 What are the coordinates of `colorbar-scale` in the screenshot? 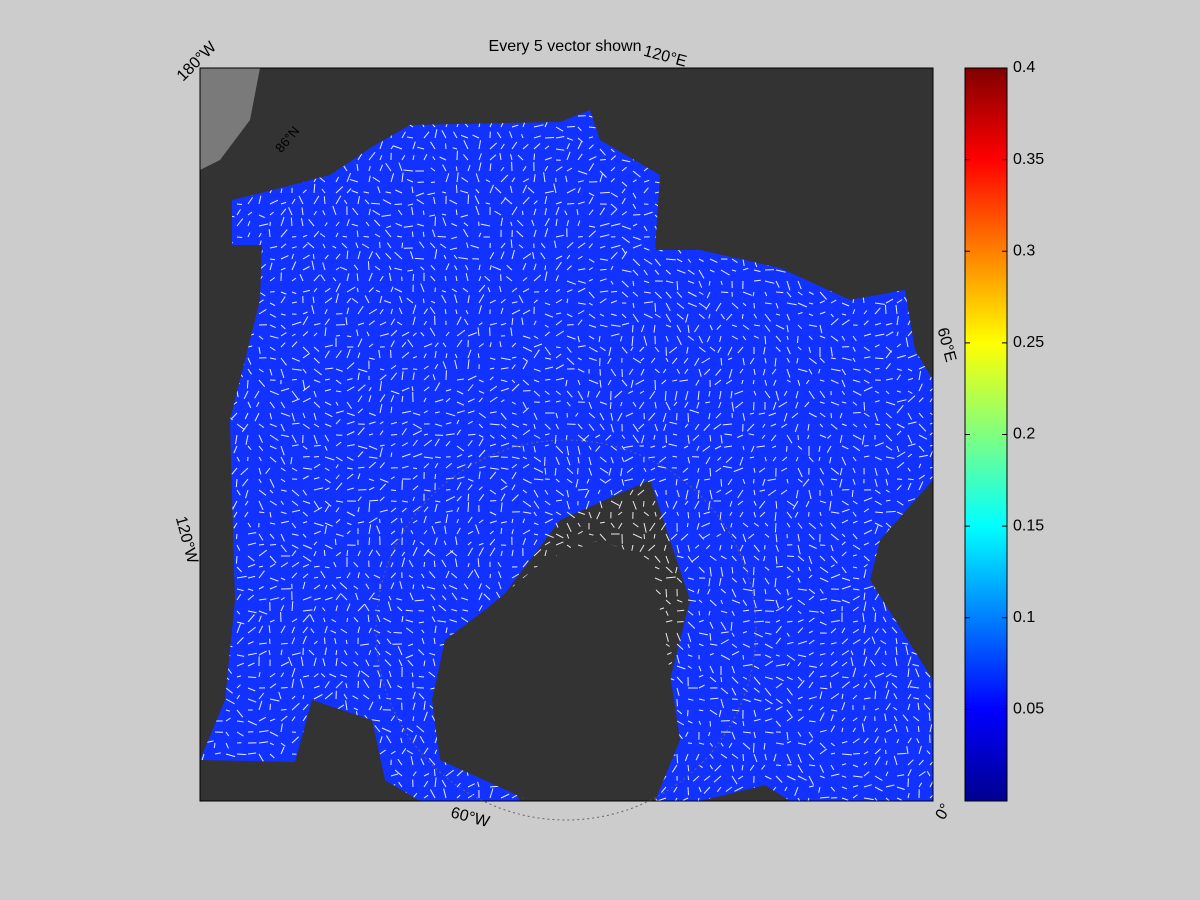 It's located at (986, 434).